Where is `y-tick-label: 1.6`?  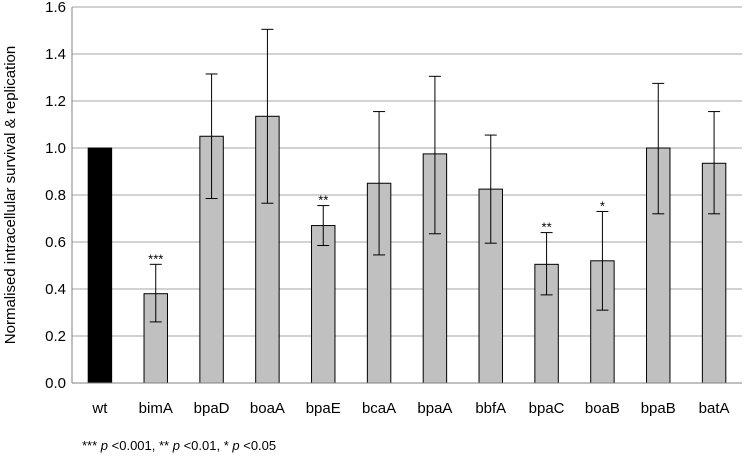
y-tick-label: 1.6 is located at coordinates (55, 8).